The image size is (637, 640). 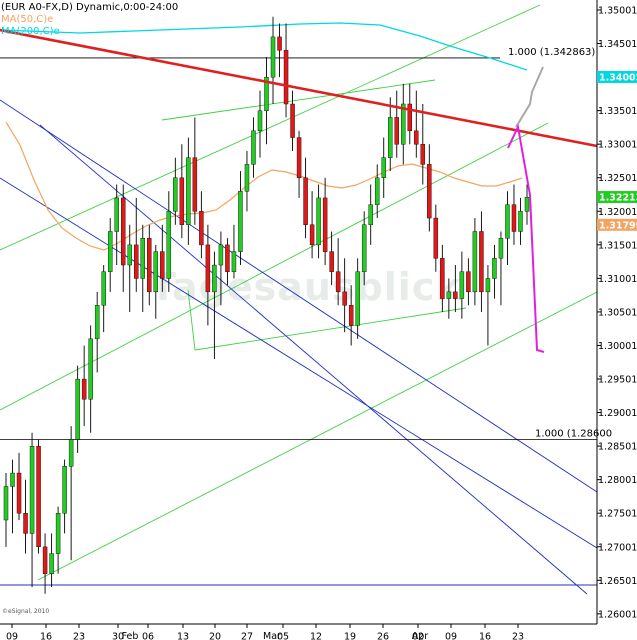 I want to click on x-tick-label: 20, so click(x=215, y=635).